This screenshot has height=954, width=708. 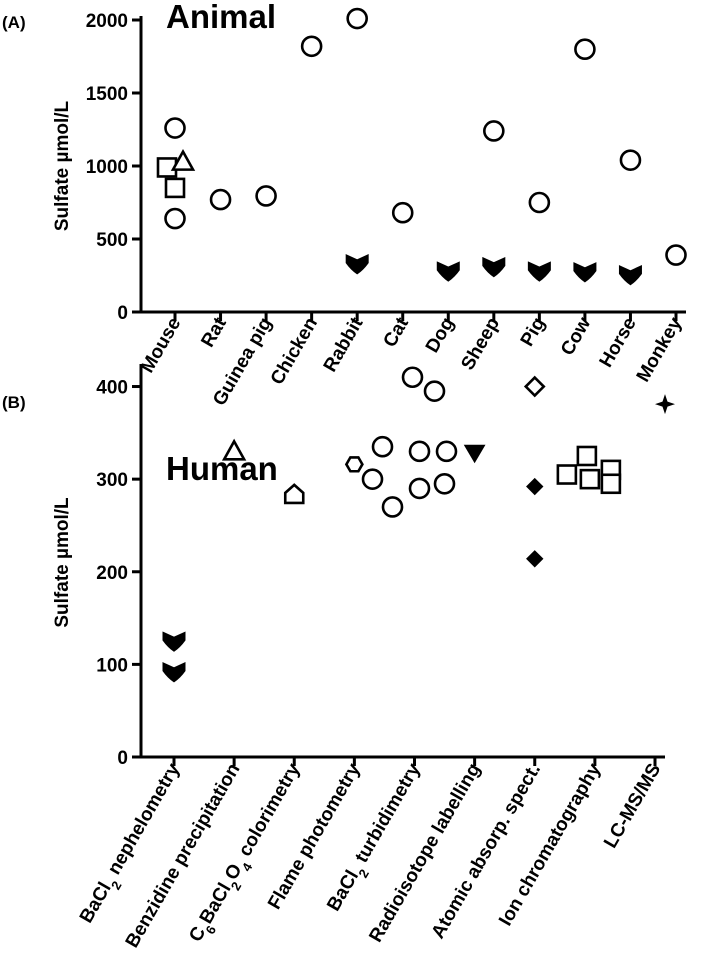 I want to click on x-tick-label: Radioisotope labelling, so click(x=425, y=853).